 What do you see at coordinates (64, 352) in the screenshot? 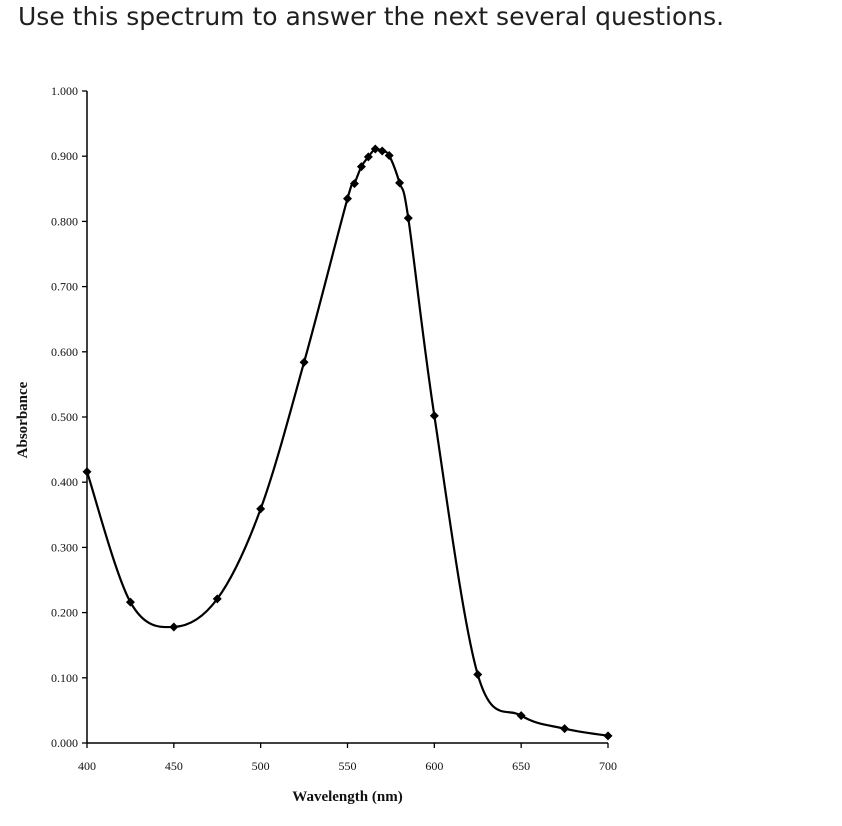
I see `y-tick-label: 0.600` at bounding box center [64, 352].